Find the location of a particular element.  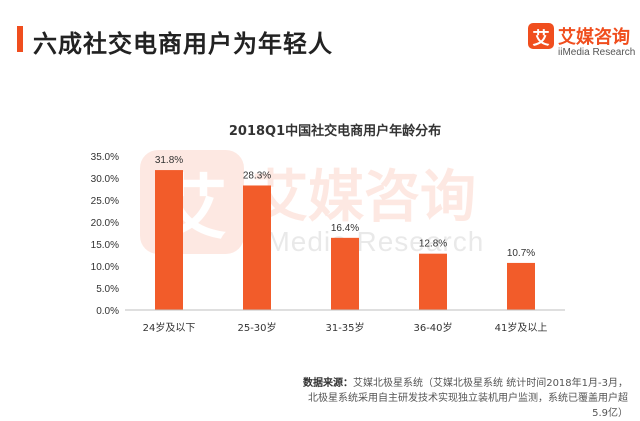

y-tick-label: 0.0% is located at coordinates (107, 311).